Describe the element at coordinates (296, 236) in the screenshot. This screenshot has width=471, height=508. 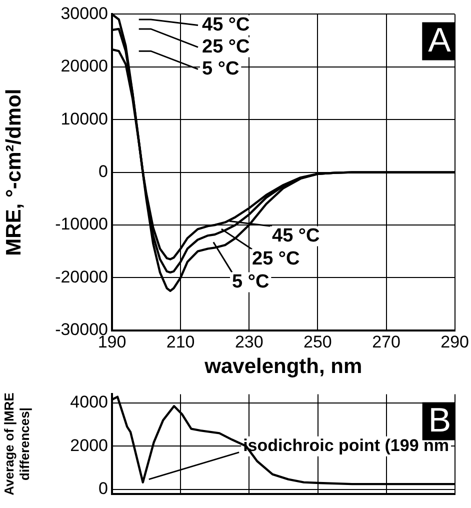
I see `text: 45 °C` at that location.